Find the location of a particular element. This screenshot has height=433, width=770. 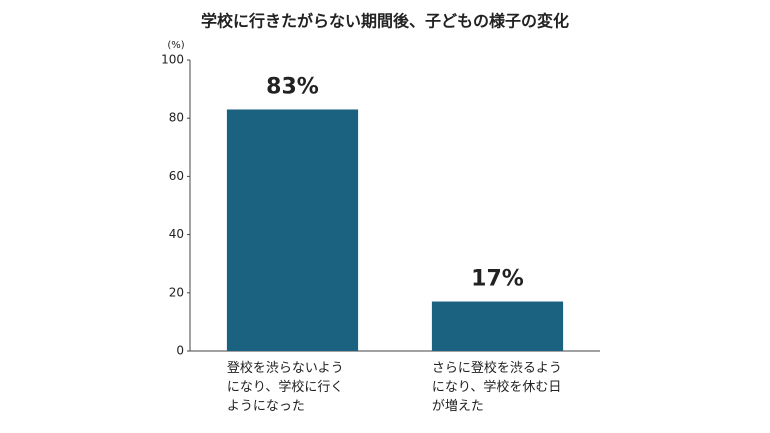

y-tick-label: 60 is located at coordinates (176, 176).